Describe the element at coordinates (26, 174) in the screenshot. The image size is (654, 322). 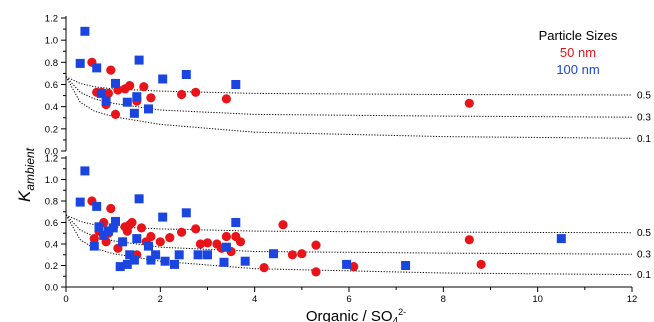
I see `y-axis-label: Kambient` at that location.